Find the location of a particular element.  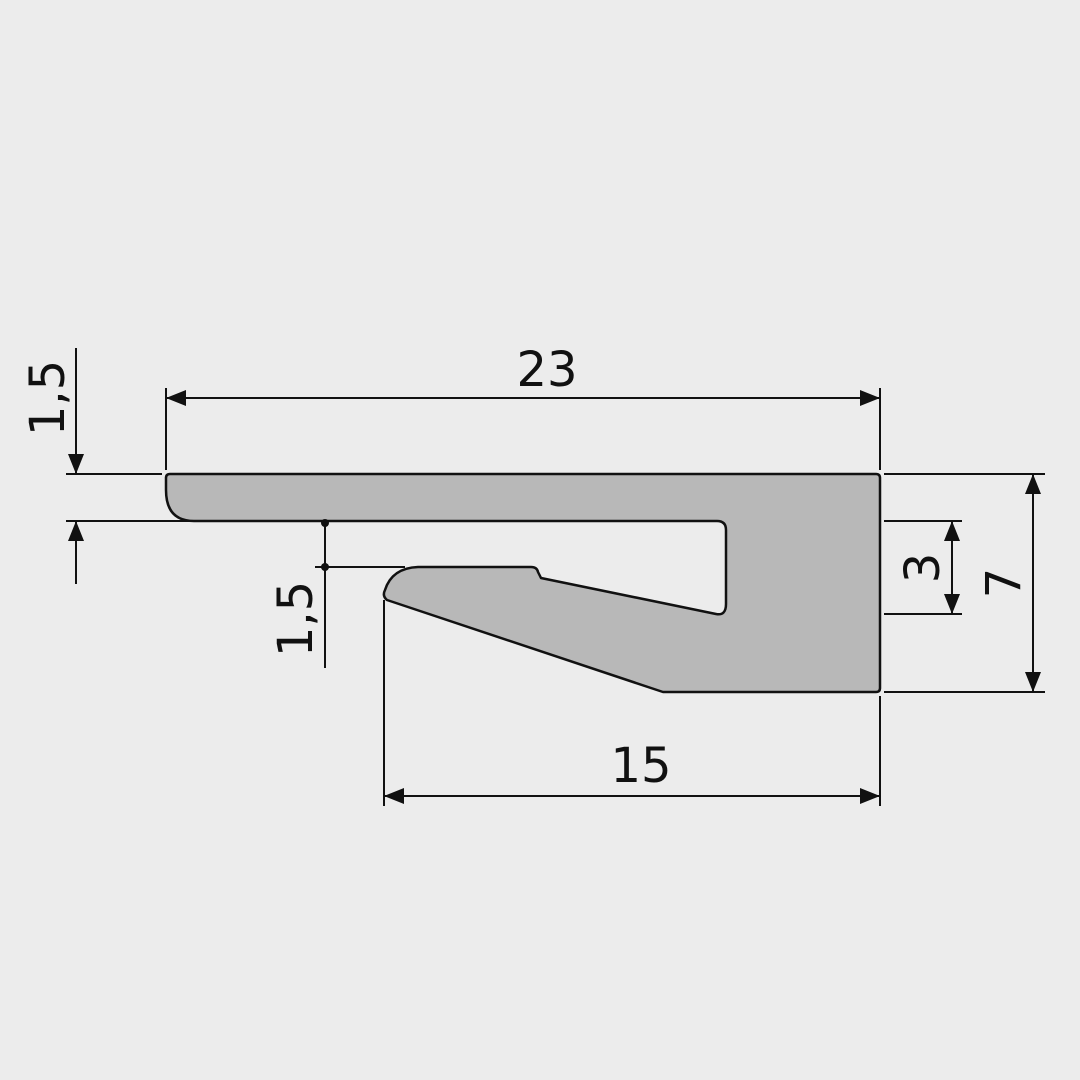

label-top-thickness: 1,5 is located at coordinates (48, 398).